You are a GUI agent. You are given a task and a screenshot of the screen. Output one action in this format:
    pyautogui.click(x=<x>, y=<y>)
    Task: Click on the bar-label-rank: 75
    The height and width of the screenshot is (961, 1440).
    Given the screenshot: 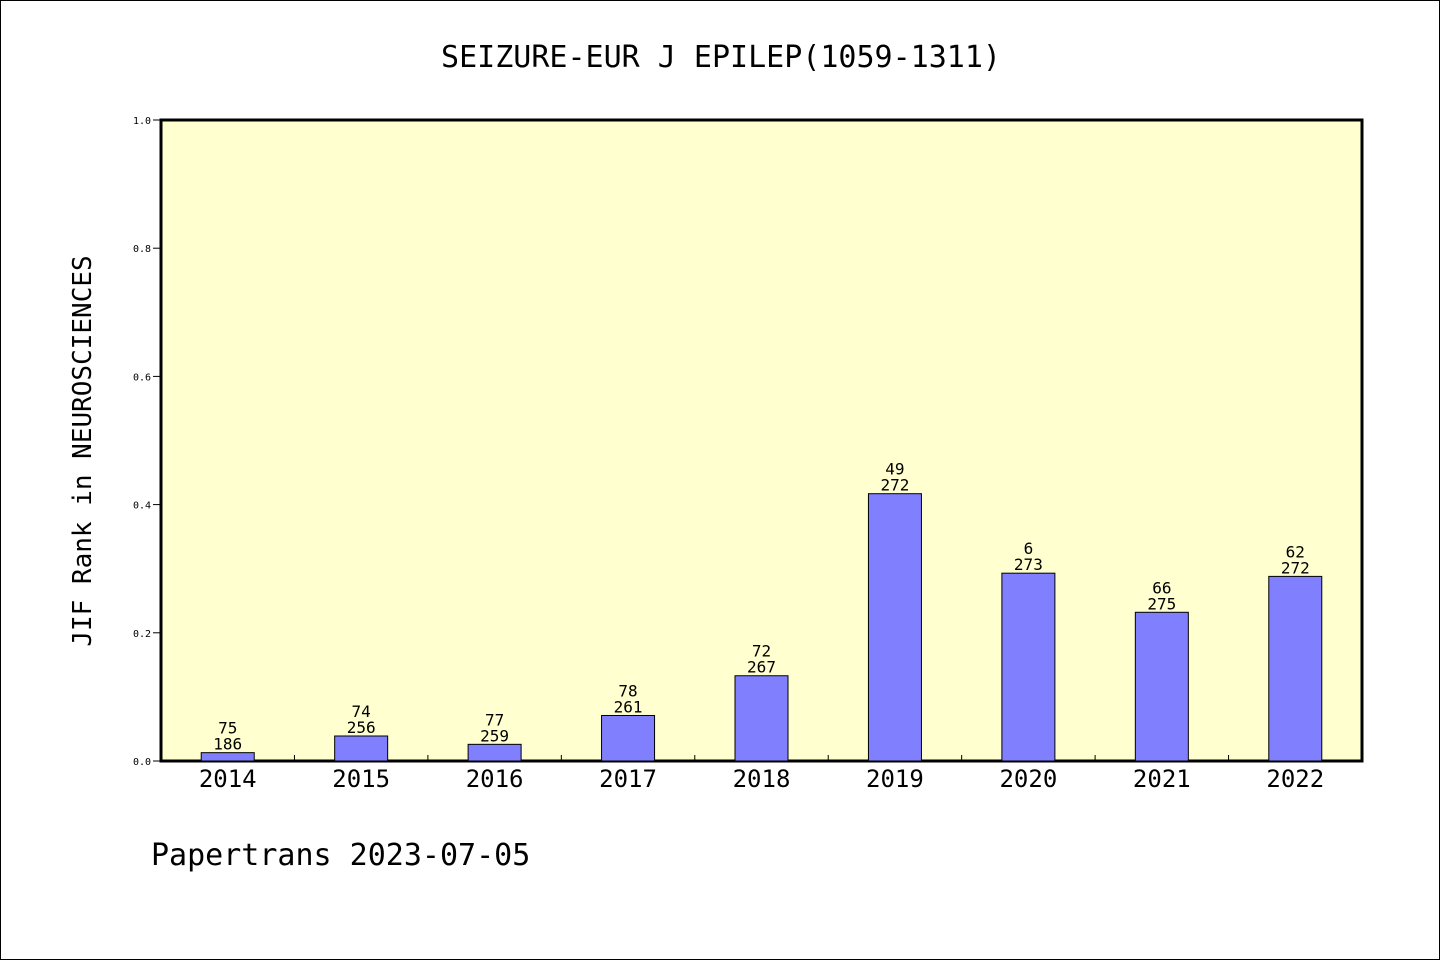 What is the action you would take?
    pyautogui.click(x=227, y=728)
    